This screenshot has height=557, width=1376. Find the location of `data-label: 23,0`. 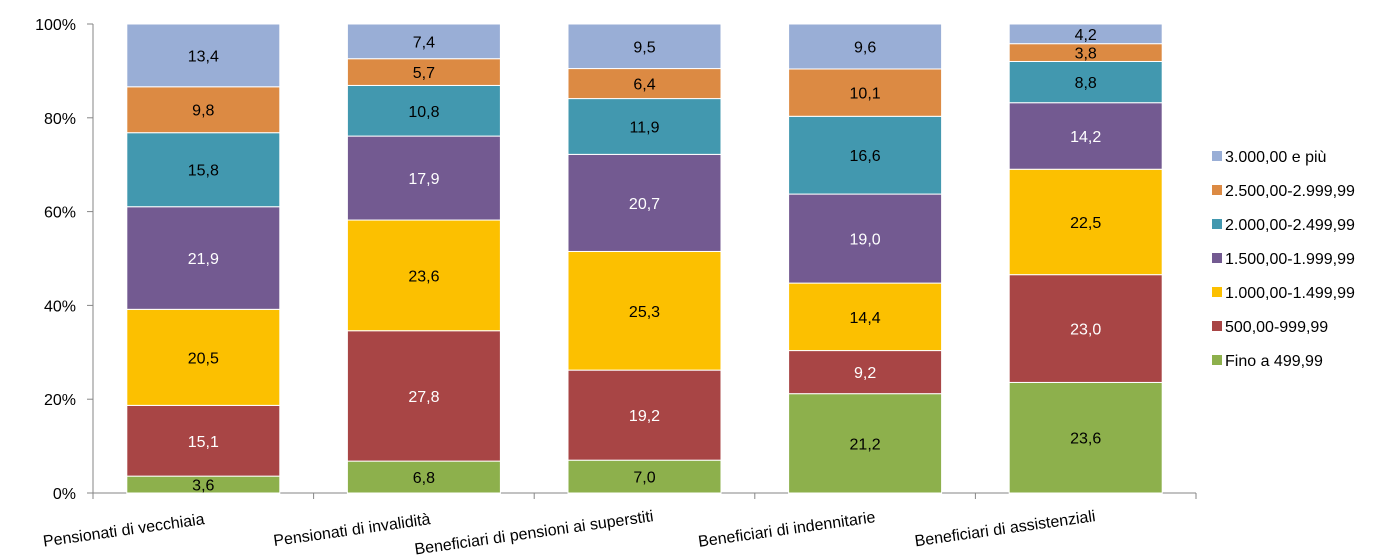

data-label: 23,0 is located at coordinates (1085, 330).